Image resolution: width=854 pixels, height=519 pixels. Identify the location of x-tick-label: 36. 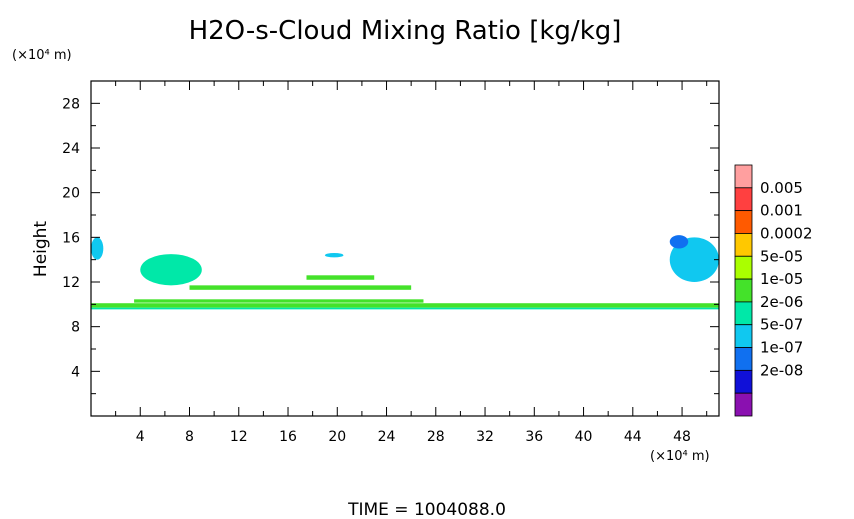
(534, 437).